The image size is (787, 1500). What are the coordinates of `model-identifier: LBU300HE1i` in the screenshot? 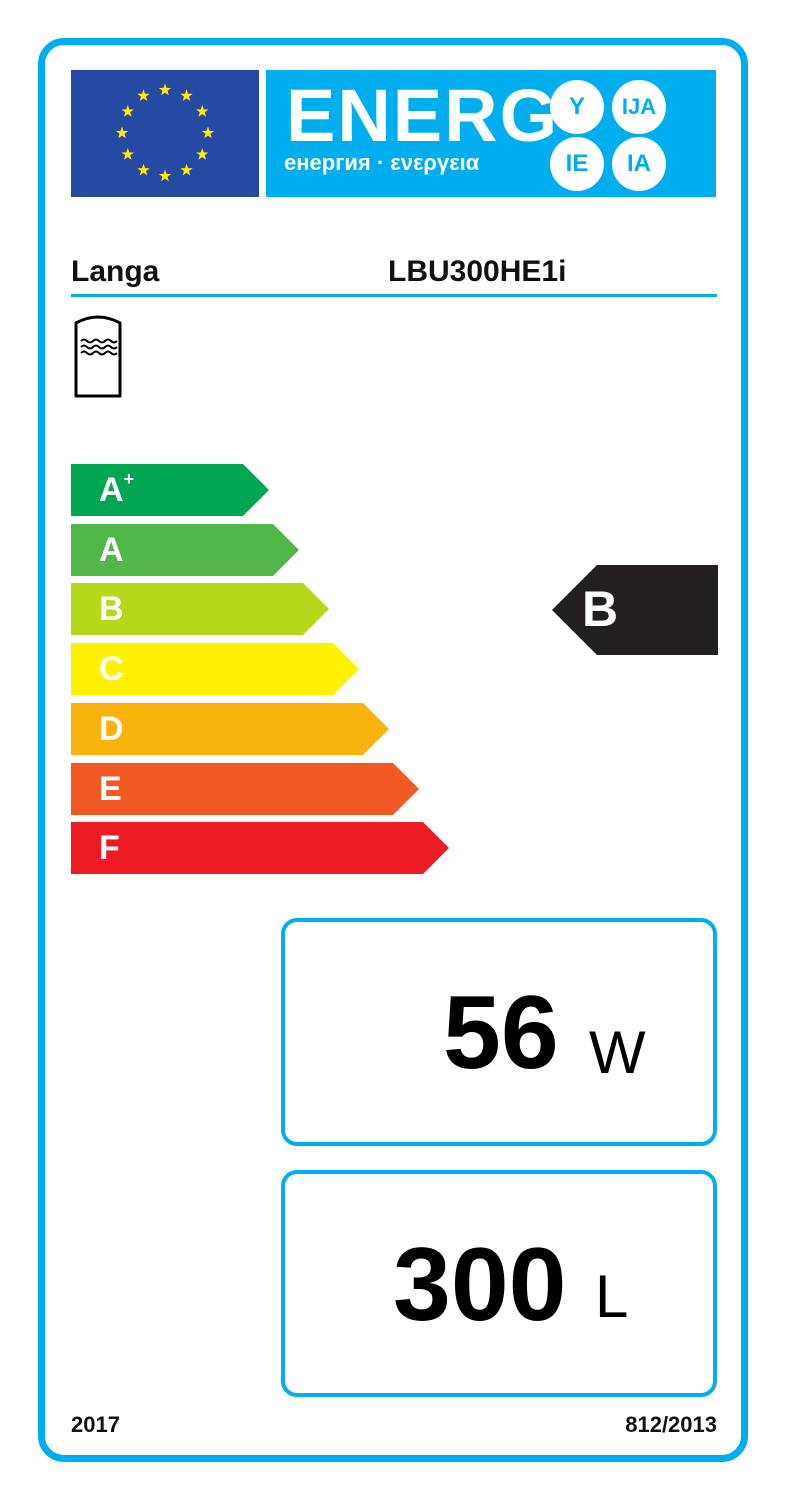 It's located at (477, 271).